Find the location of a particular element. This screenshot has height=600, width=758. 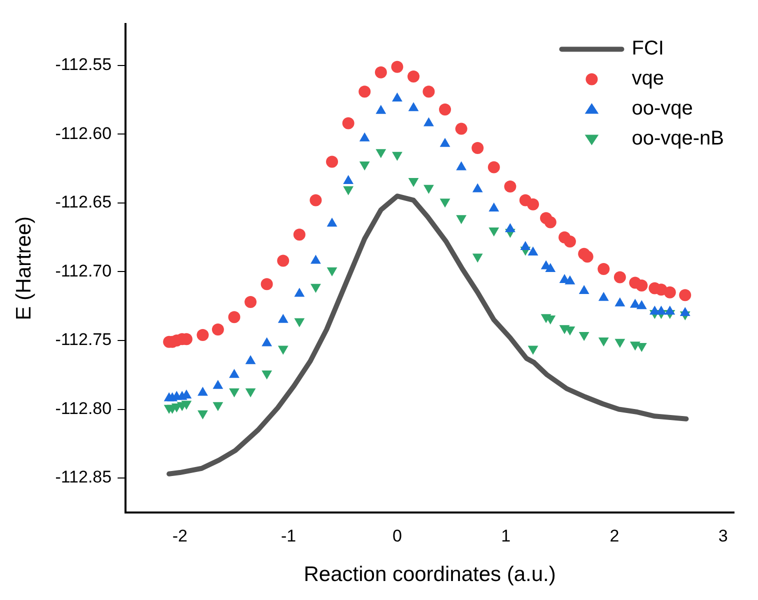

x-tick-label: 0 is located at coordinates (397, 536).